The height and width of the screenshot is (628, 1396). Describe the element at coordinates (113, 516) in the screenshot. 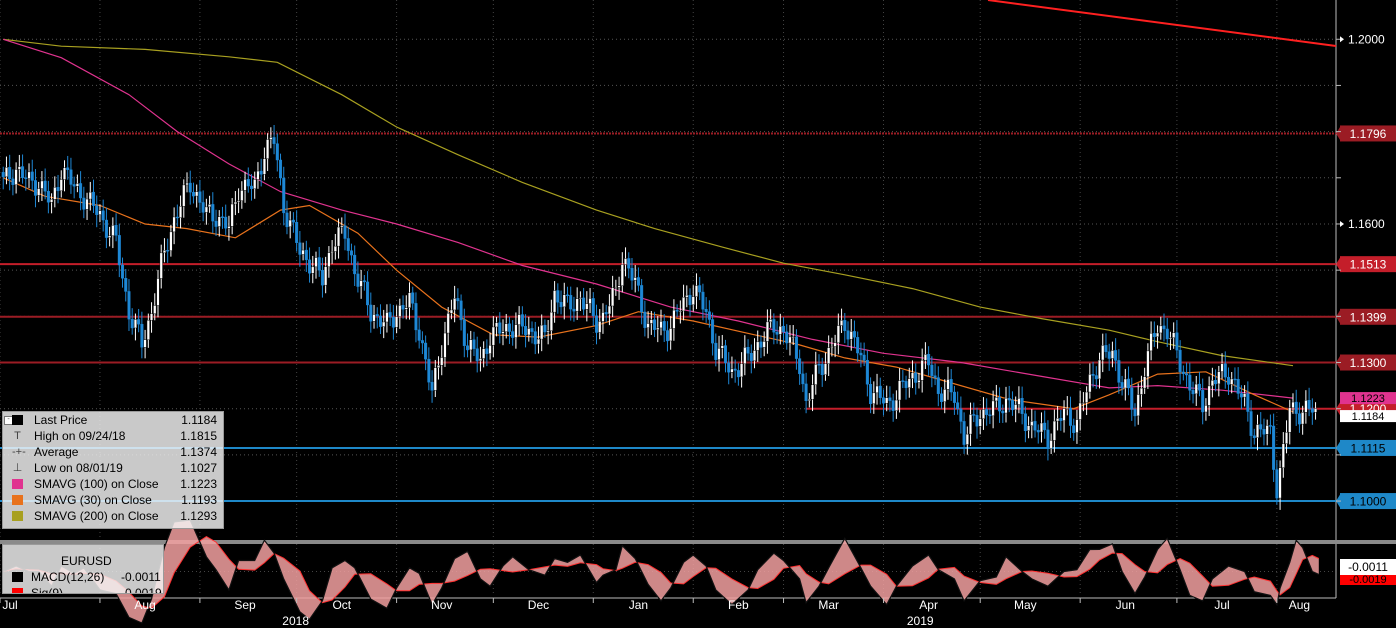

I see `legend-row-sma200: SMAVG (200) on Close 1.1293` at that location.